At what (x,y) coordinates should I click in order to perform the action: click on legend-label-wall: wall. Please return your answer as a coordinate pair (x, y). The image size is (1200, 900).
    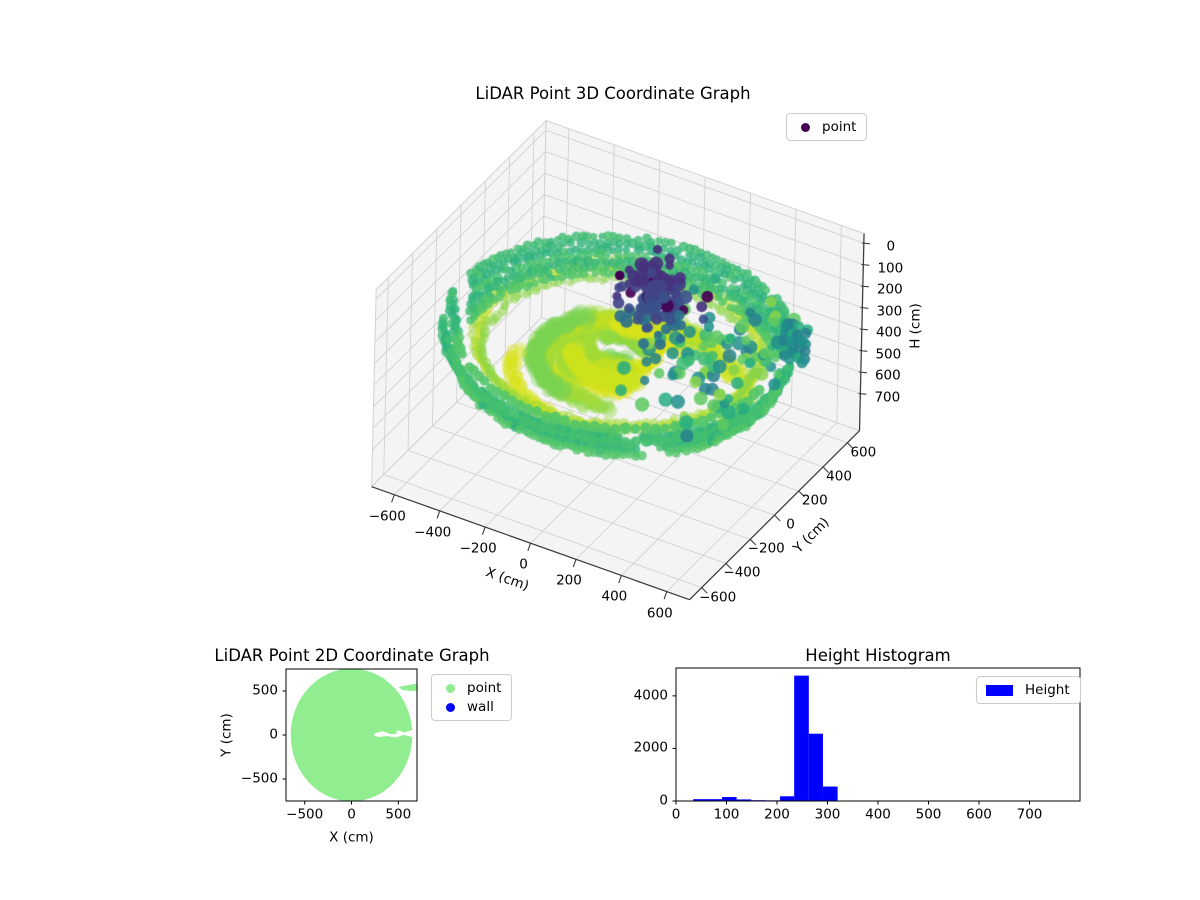
    Looking at the image, I should click on (480, 707).